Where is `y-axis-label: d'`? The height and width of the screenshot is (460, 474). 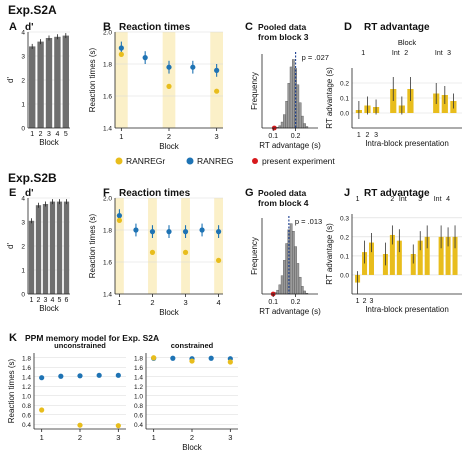 y-axis-label: d' is located at coordinates (10, 246).